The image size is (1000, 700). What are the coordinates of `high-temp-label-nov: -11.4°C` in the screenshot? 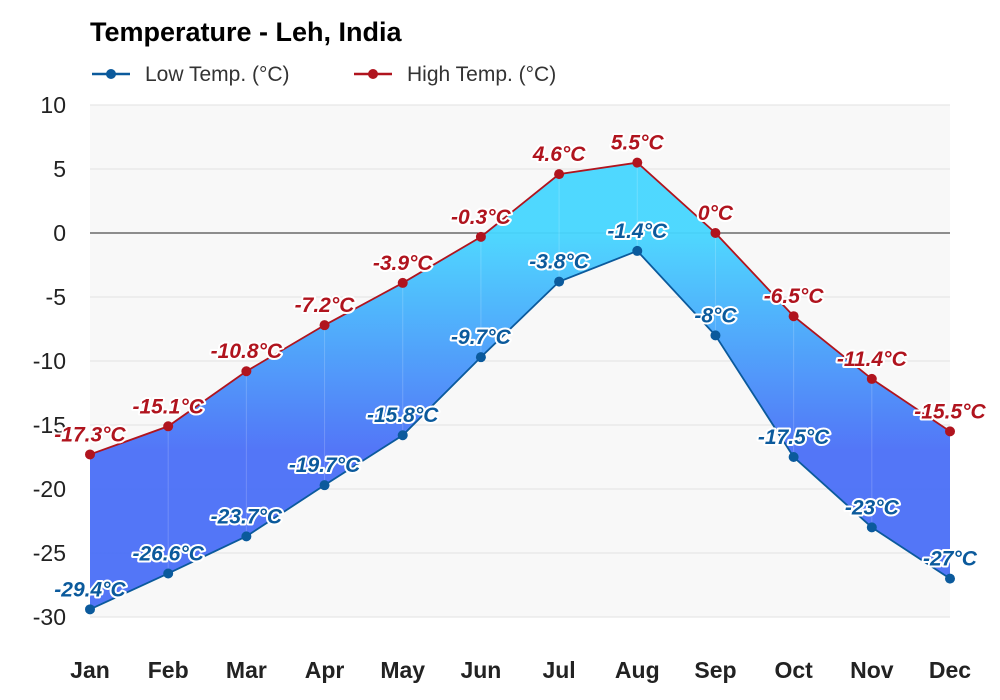 It's located at (872, 359).